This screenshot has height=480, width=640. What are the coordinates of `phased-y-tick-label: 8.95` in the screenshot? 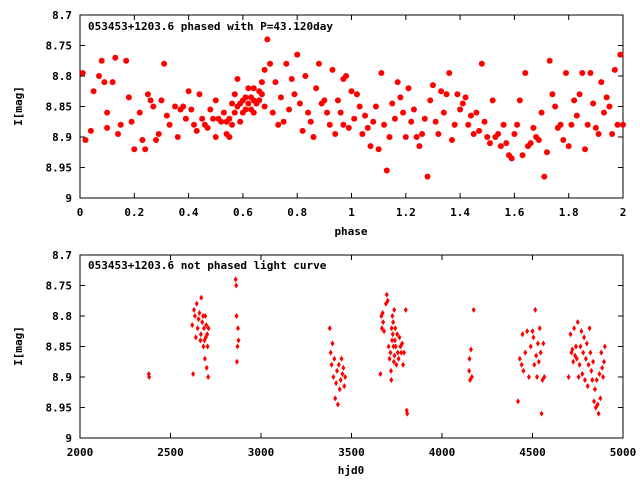 It's located at (59, 168).